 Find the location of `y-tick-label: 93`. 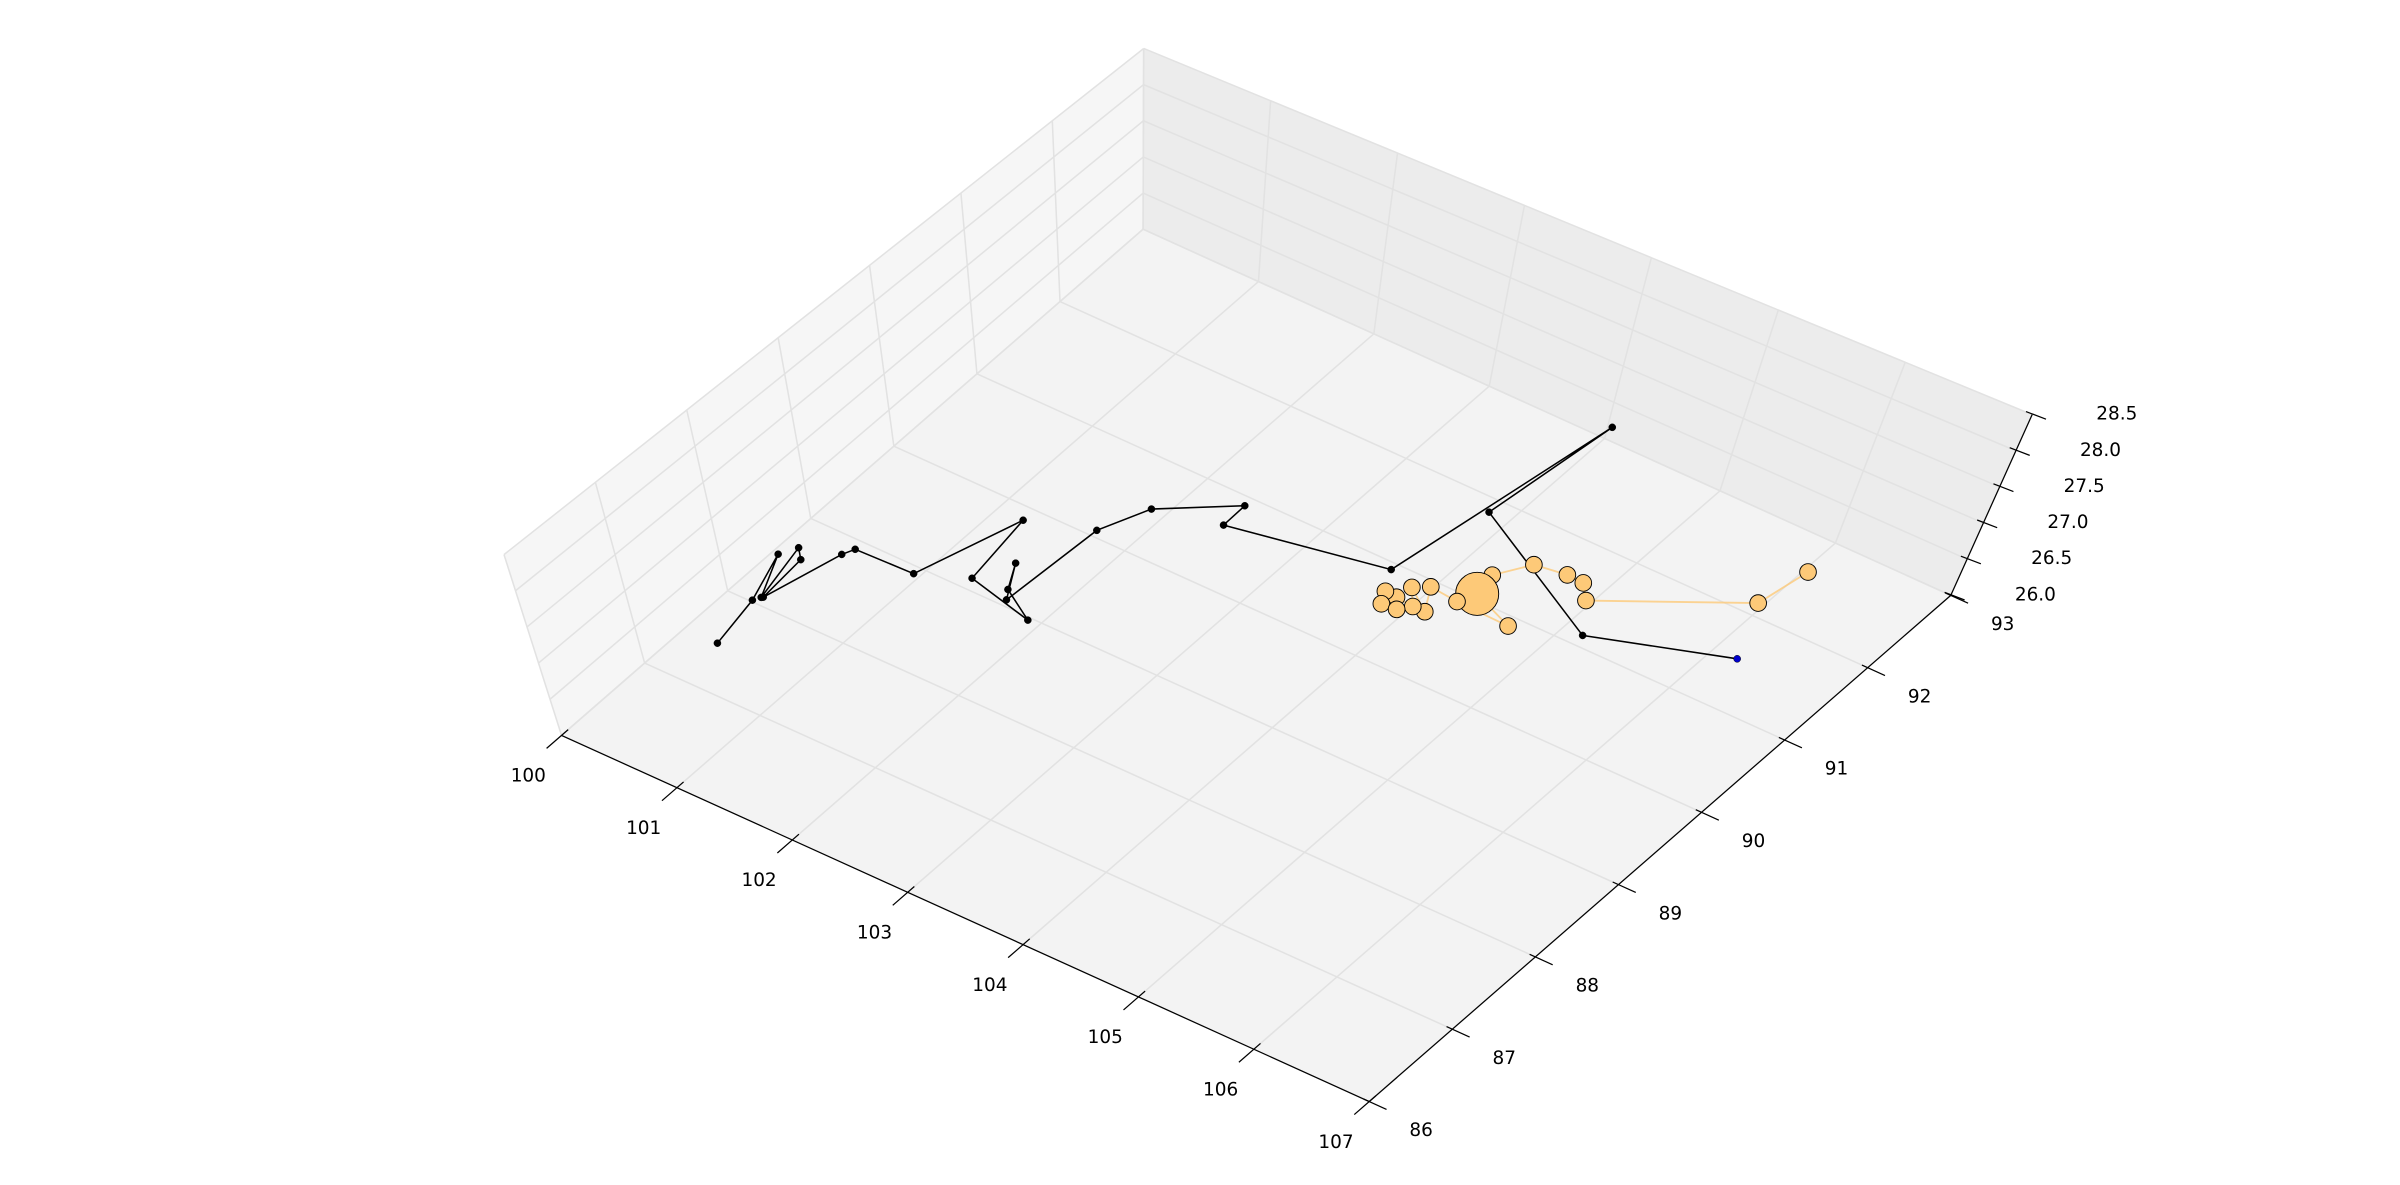

y-tick-label: 93 is located at coordinates (2002, 624).